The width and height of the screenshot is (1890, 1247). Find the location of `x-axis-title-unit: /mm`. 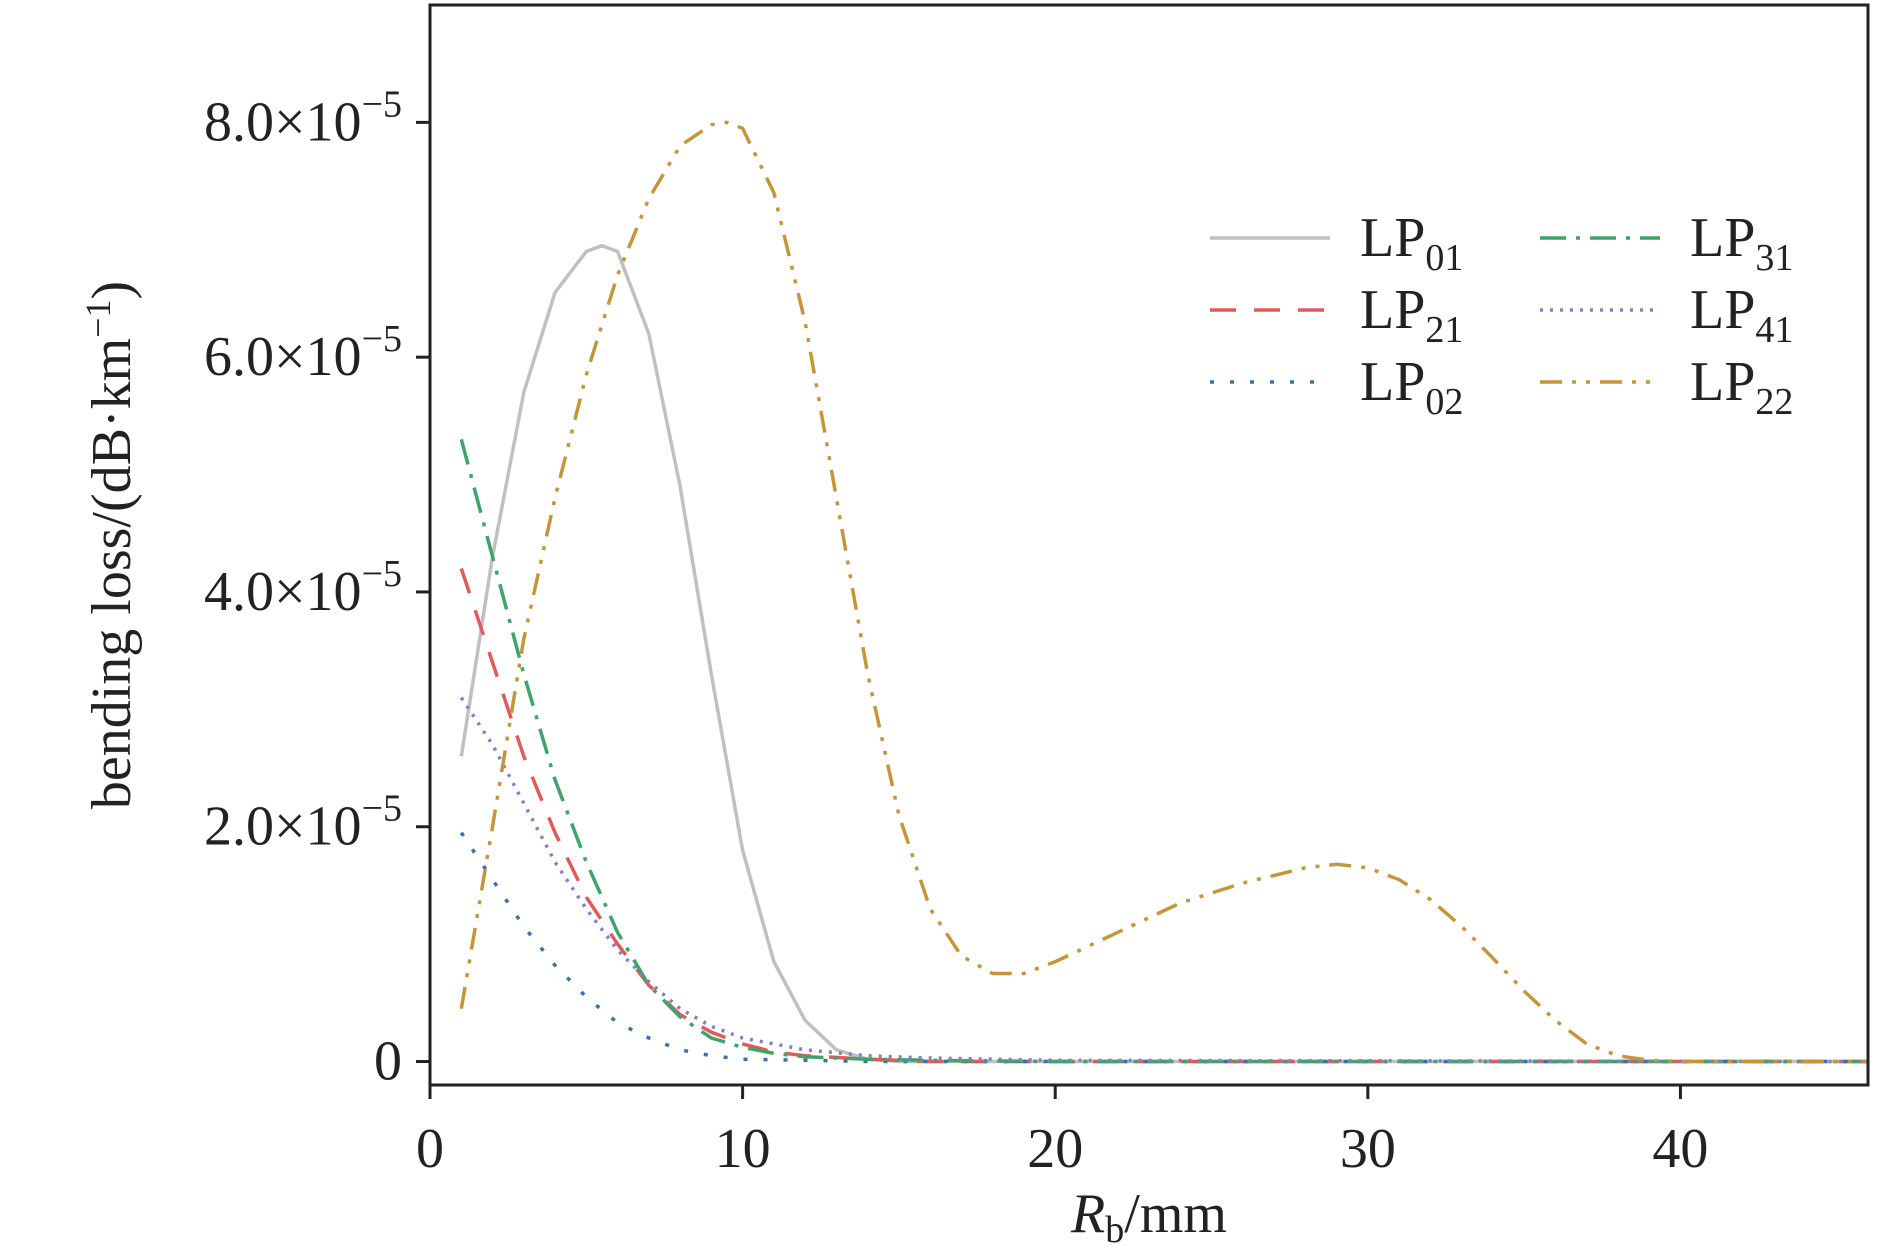

x-axis-title-unit: /mm is located at coordinates (1175, 1214).